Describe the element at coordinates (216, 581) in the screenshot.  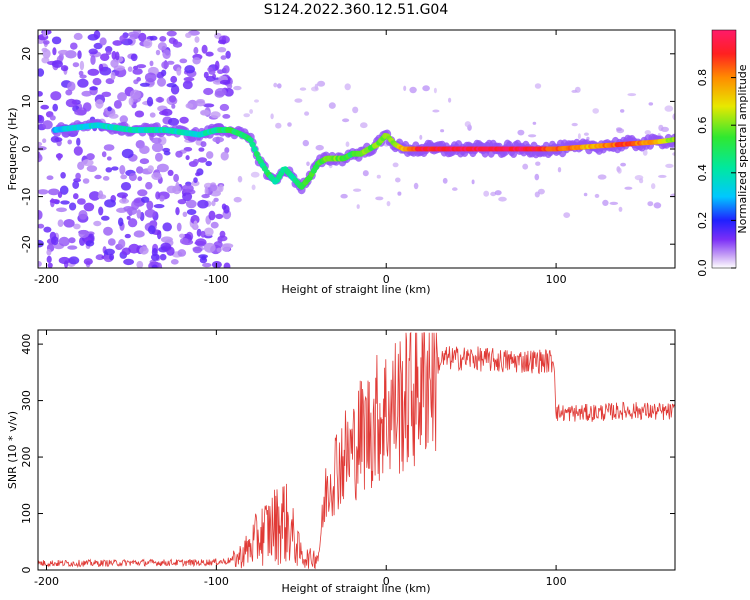
I see `x-tick-label: -100` at that location.